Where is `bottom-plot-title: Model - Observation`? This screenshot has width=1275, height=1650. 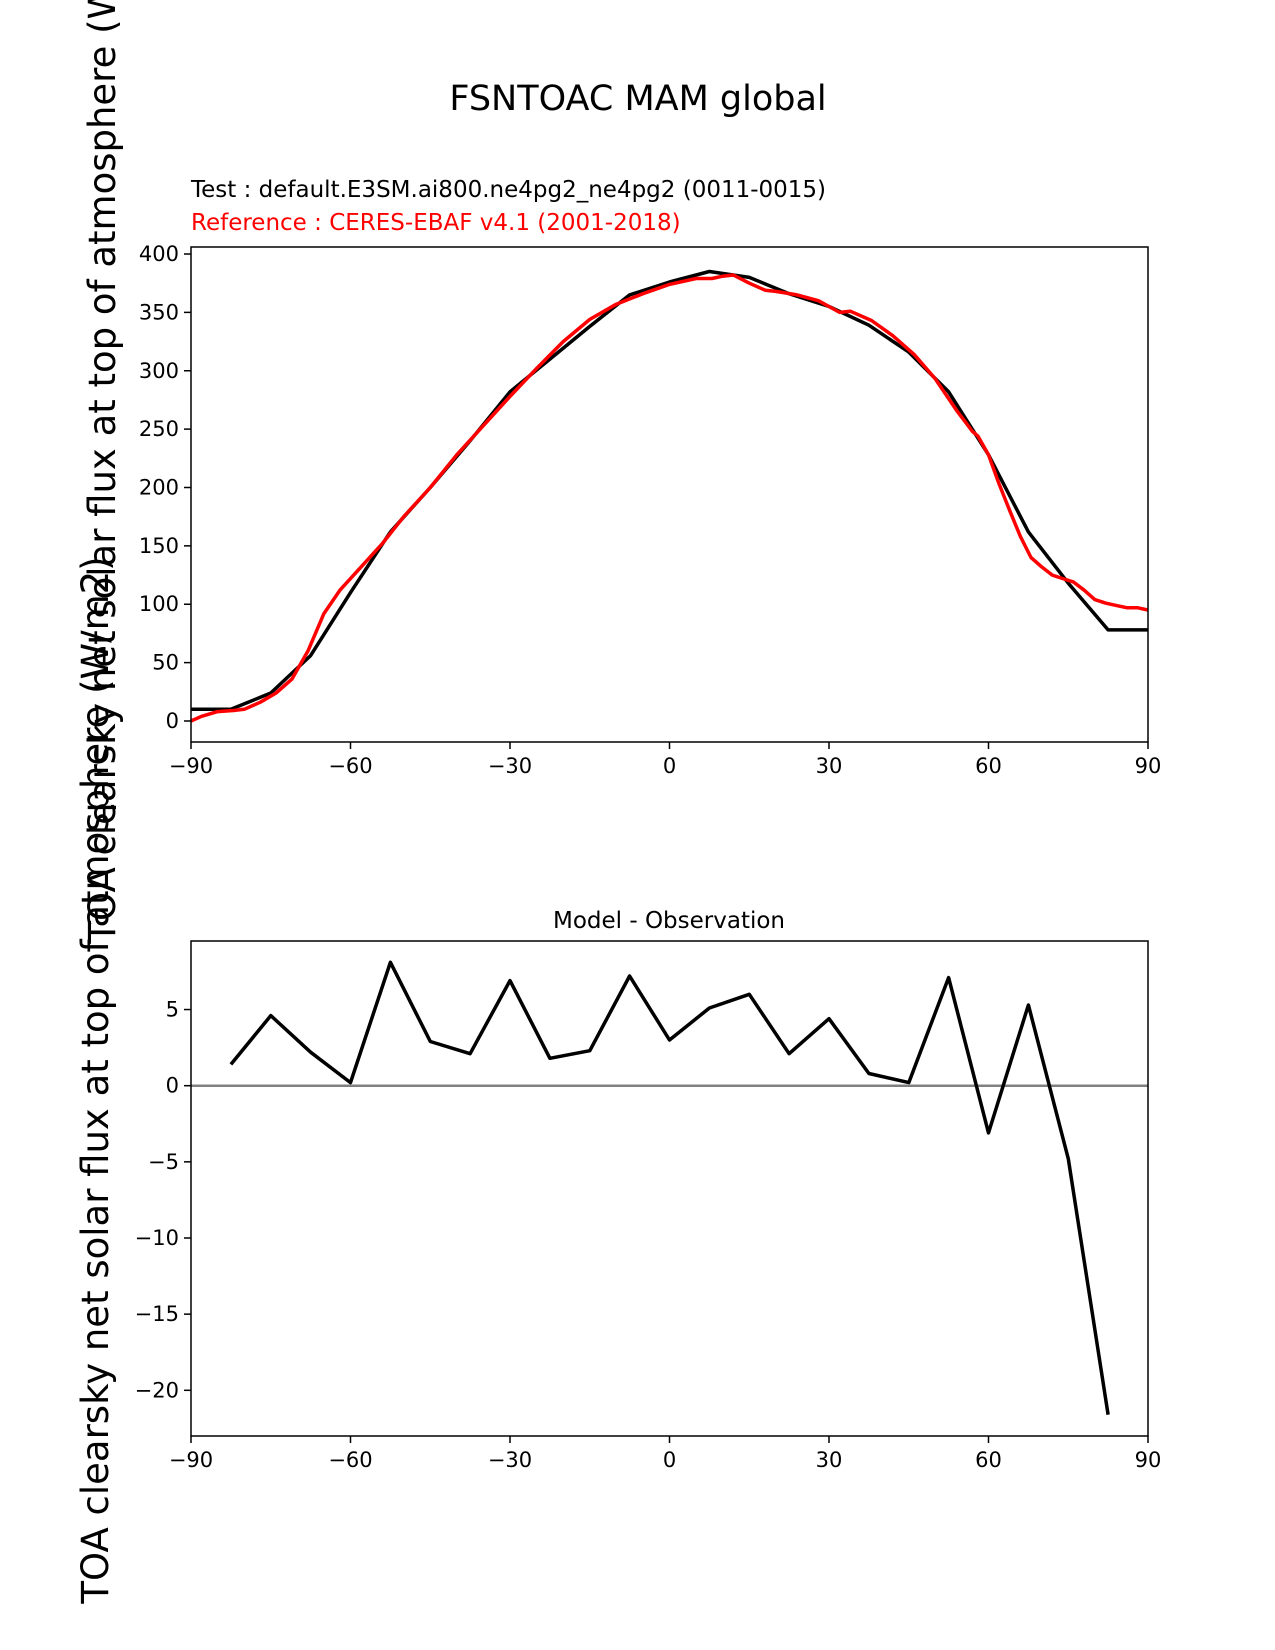 bottom-plot-title: Model - Observation is located at coordinates (669, 921).